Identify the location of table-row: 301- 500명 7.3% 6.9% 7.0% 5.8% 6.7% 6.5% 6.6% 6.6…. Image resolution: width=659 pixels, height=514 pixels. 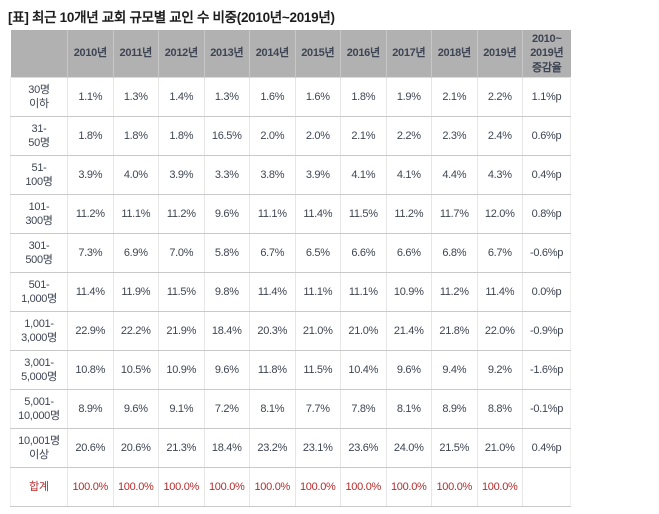
(290, 253).